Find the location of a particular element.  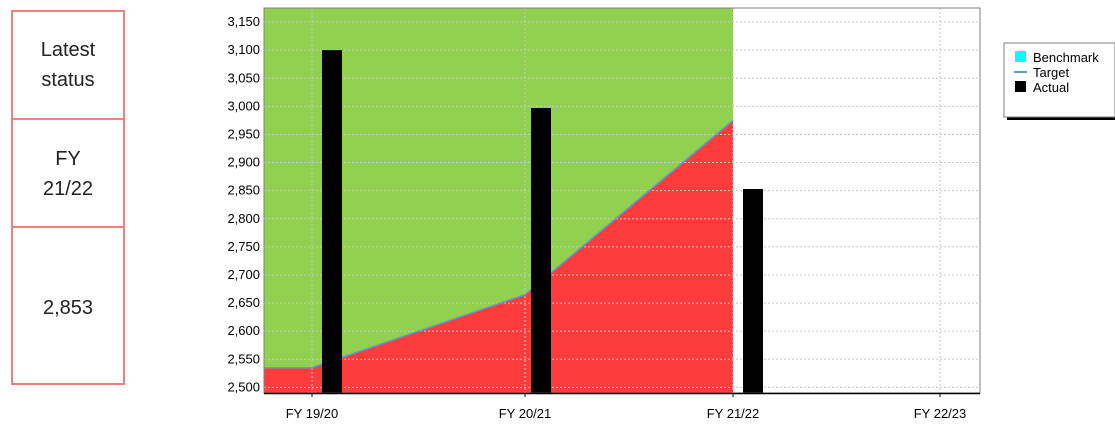

latest-status-value: 2,853 is located at coordinates (68, 306).